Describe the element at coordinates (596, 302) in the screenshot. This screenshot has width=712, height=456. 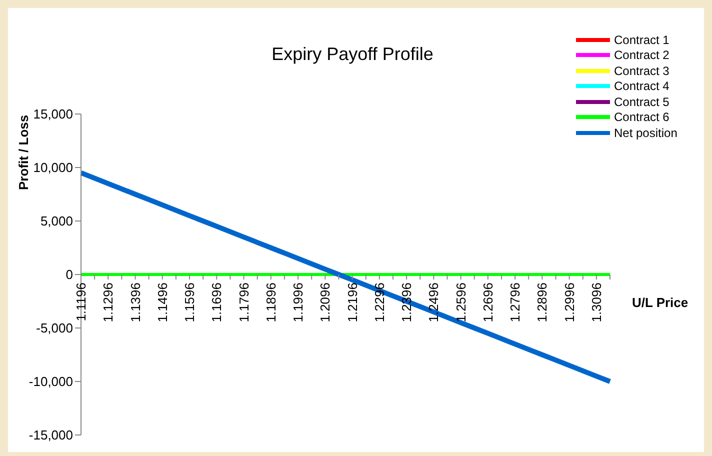
I see `x-tick-label: 1.3096` at that location.